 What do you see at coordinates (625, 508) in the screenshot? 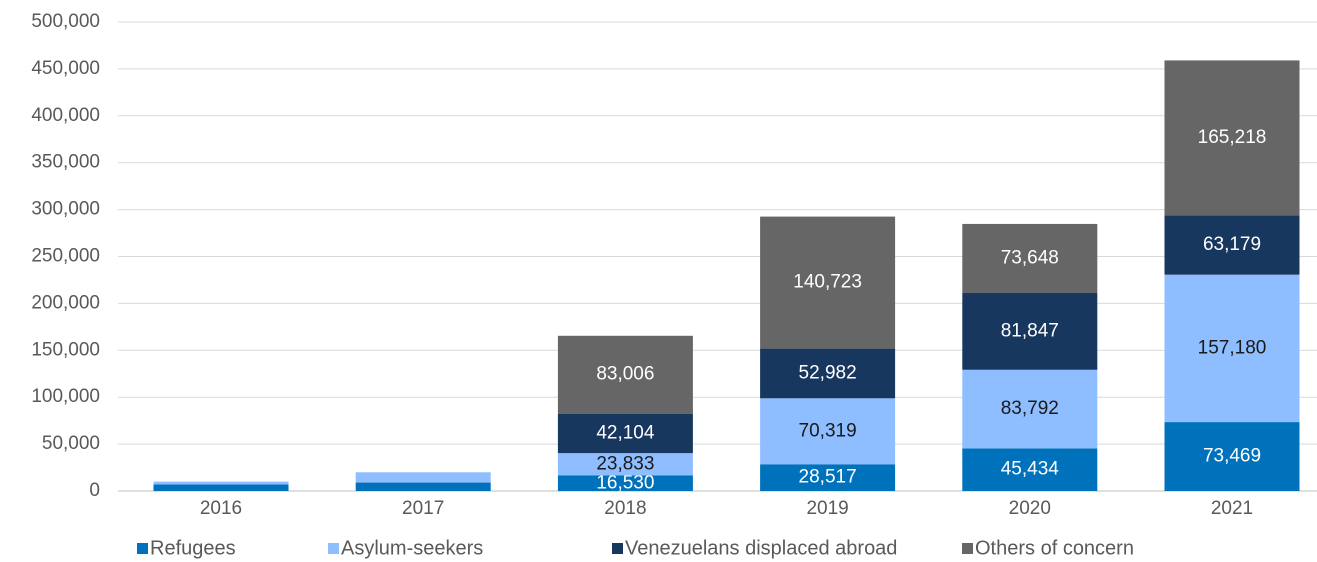
I see `x-tick-label: 2018` at bounding box center [625, 508].